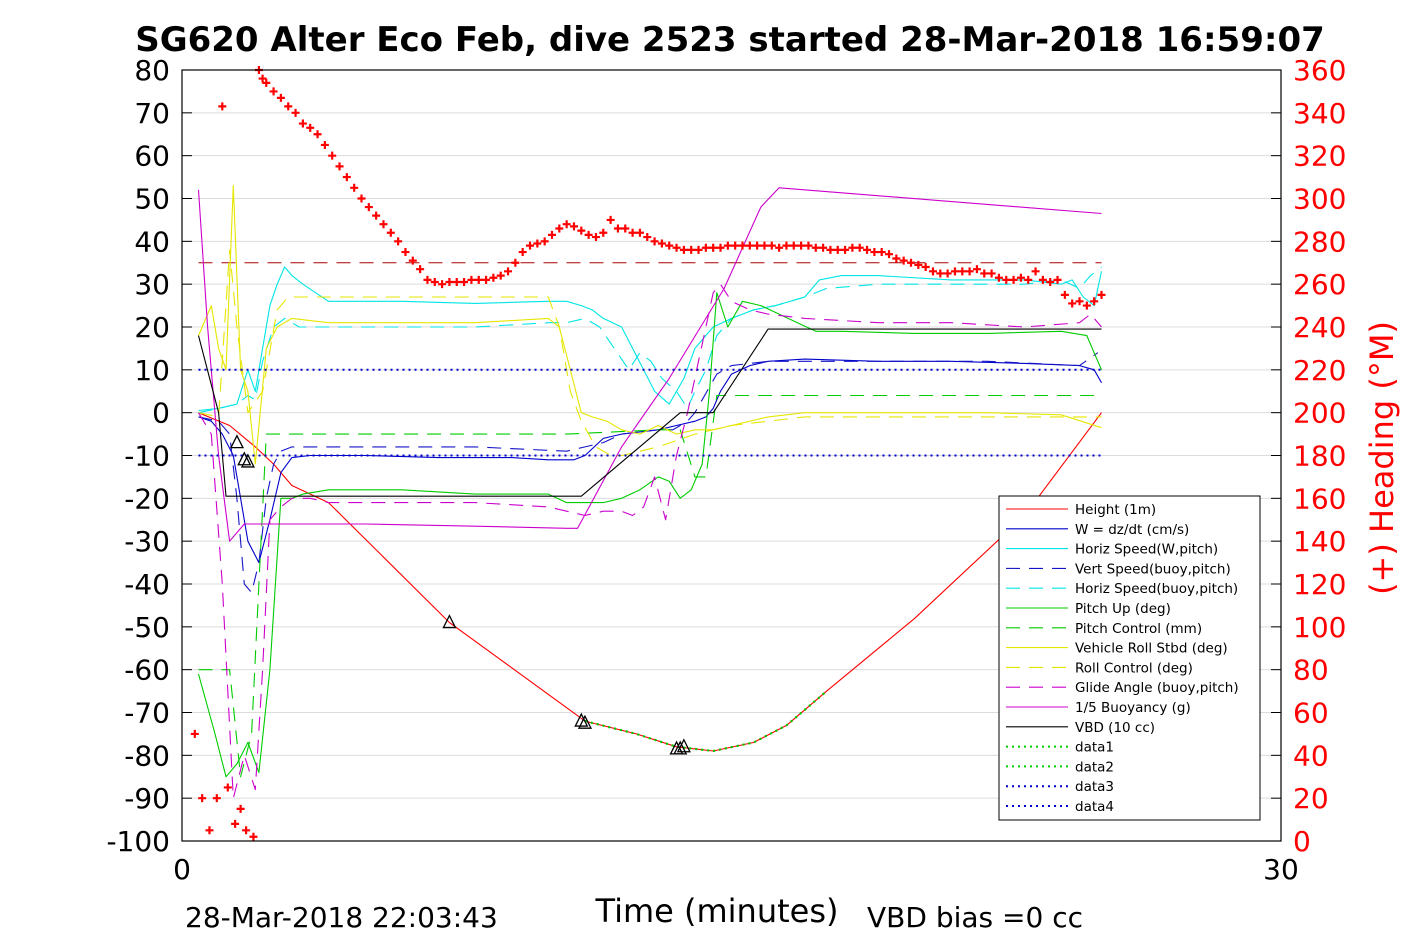  What do you see at coordinates (1311, 798) in the screenshot?
I see `right-tick-label: 20` at bounding box center [1311, 798].